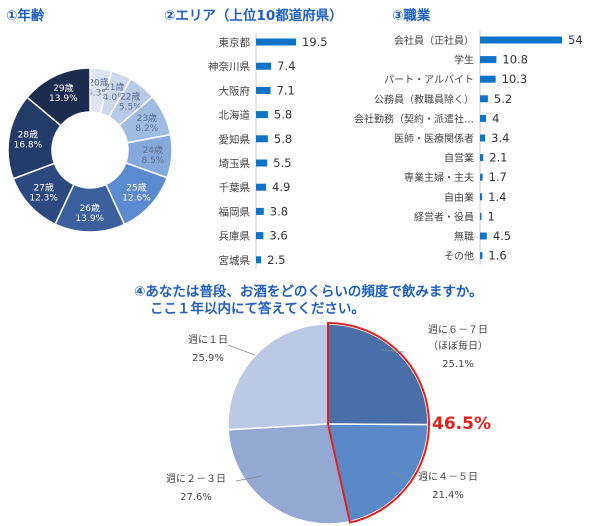 The width and height of the screenshot is (600, 526). I want to click on job-value-label: 2.1, so click(498, 158).